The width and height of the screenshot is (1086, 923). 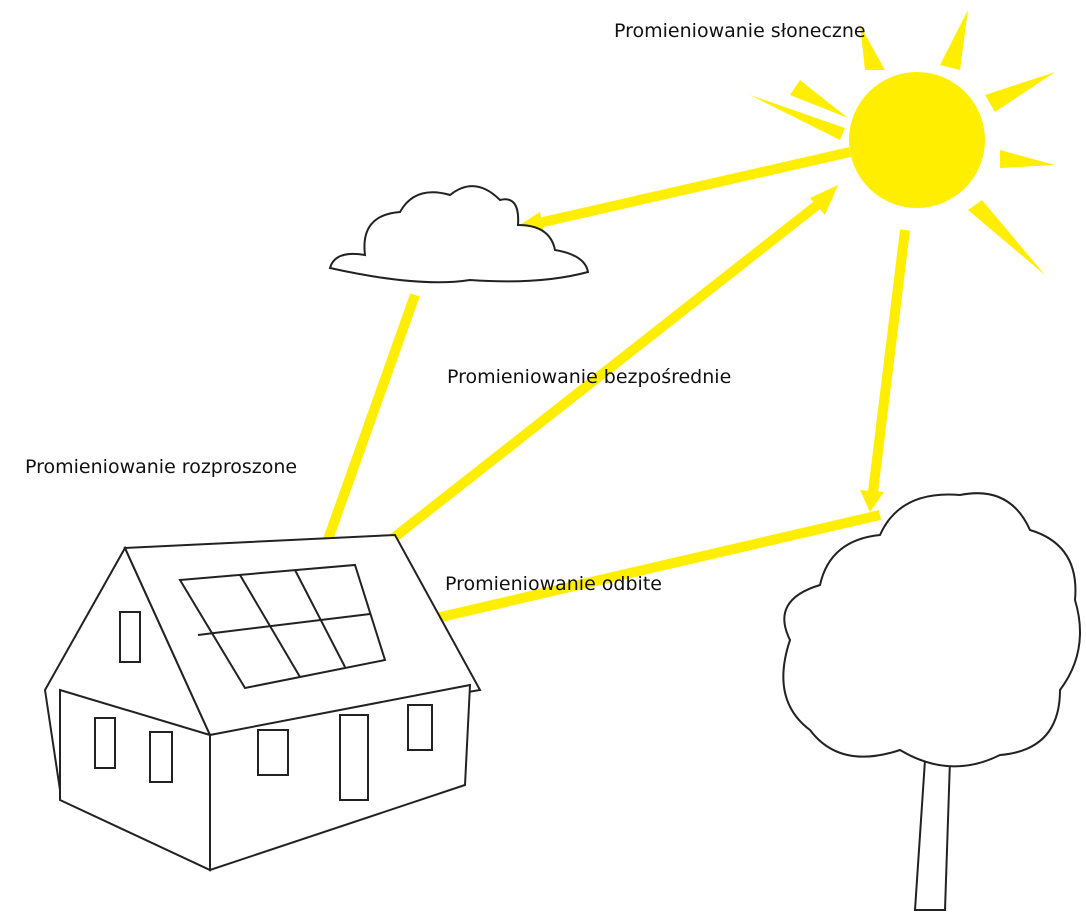 I want to click on solar-label: Promieniowanie słoneczne, so click(x=740, y=31).